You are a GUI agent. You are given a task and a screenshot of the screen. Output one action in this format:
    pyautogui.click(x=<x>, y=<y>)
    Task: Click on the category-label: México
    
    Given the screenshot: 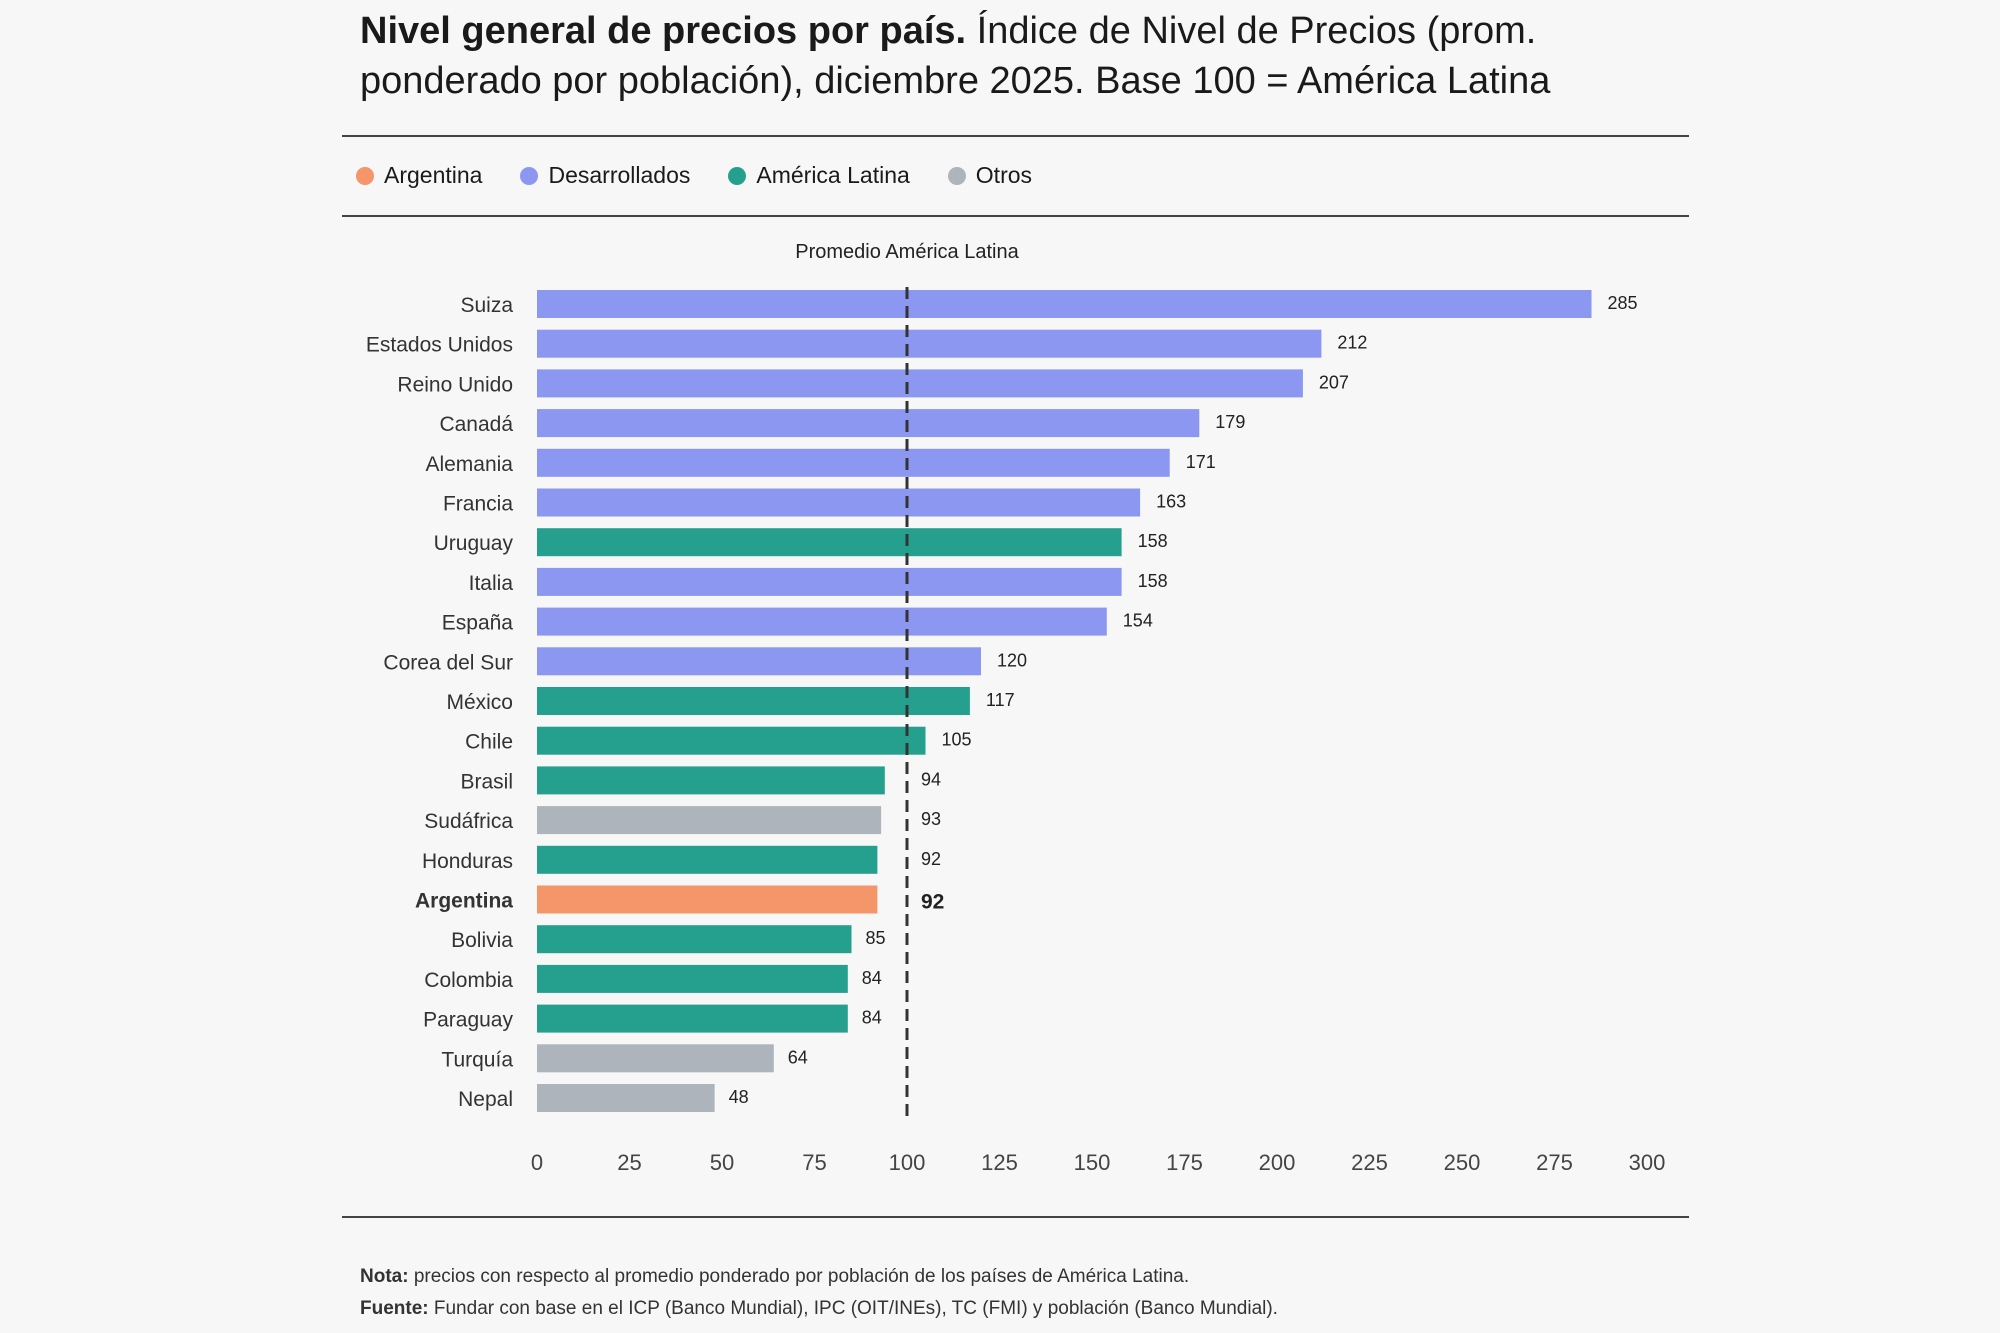 What is the action you would take?
    pyautogui.click(x=479, y=702)
    